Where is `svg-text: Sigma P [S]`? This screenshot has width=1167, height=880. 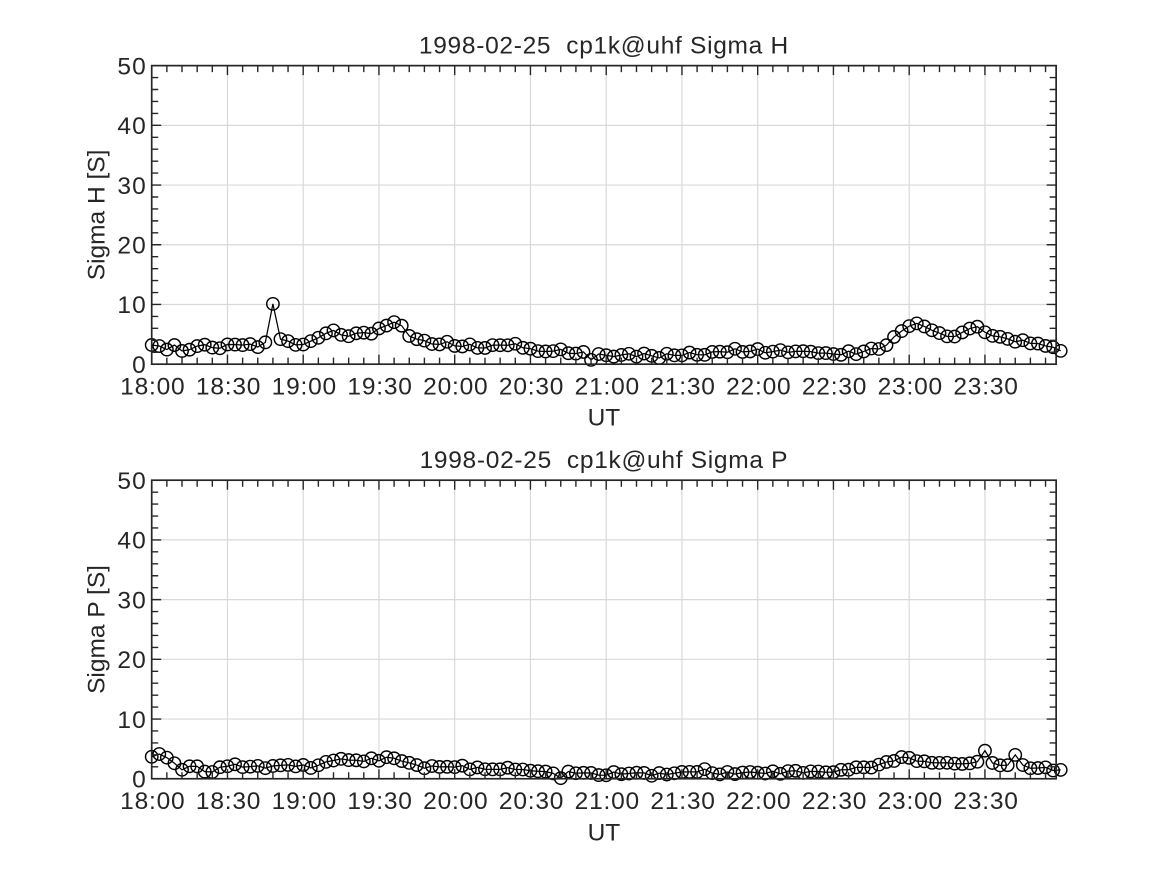 svg-text: Sigma P [S] is located at coordinates (97, 629).